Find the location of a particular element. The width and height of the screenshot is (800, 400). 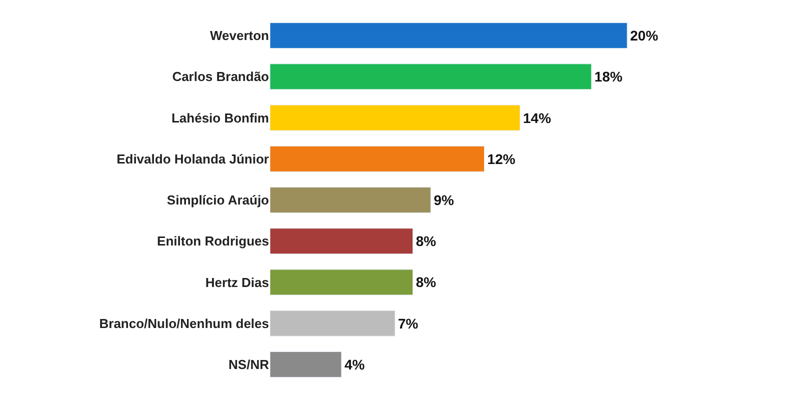

data-label: 20% is located at coordinates (644, 36).